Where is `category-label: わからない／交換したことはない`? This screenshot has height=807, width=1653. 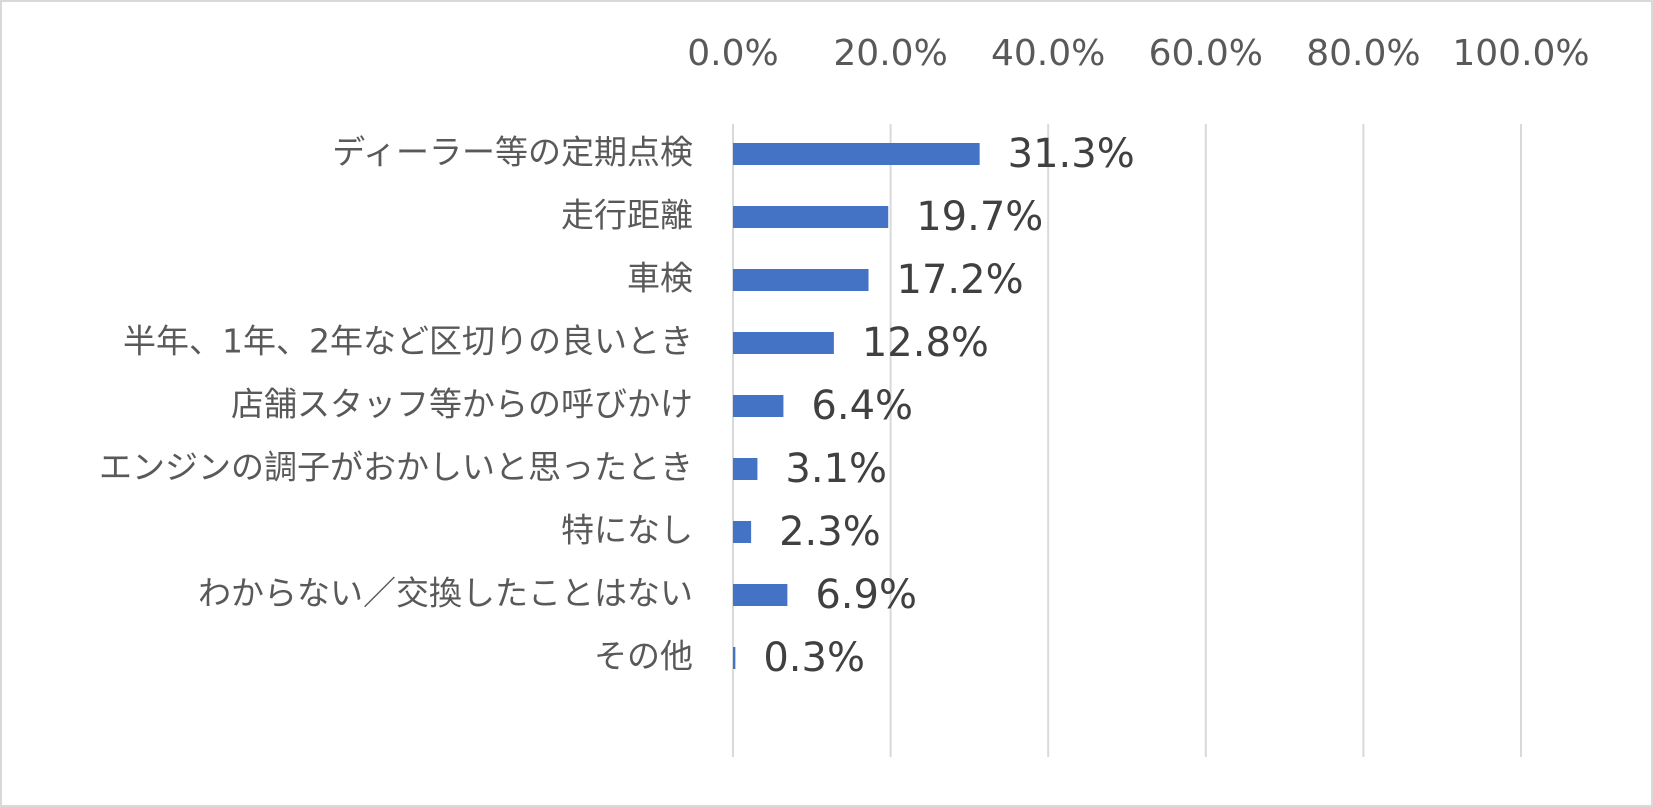
category-label: わからない／交換したことはない is located at coordinates (445, 593).